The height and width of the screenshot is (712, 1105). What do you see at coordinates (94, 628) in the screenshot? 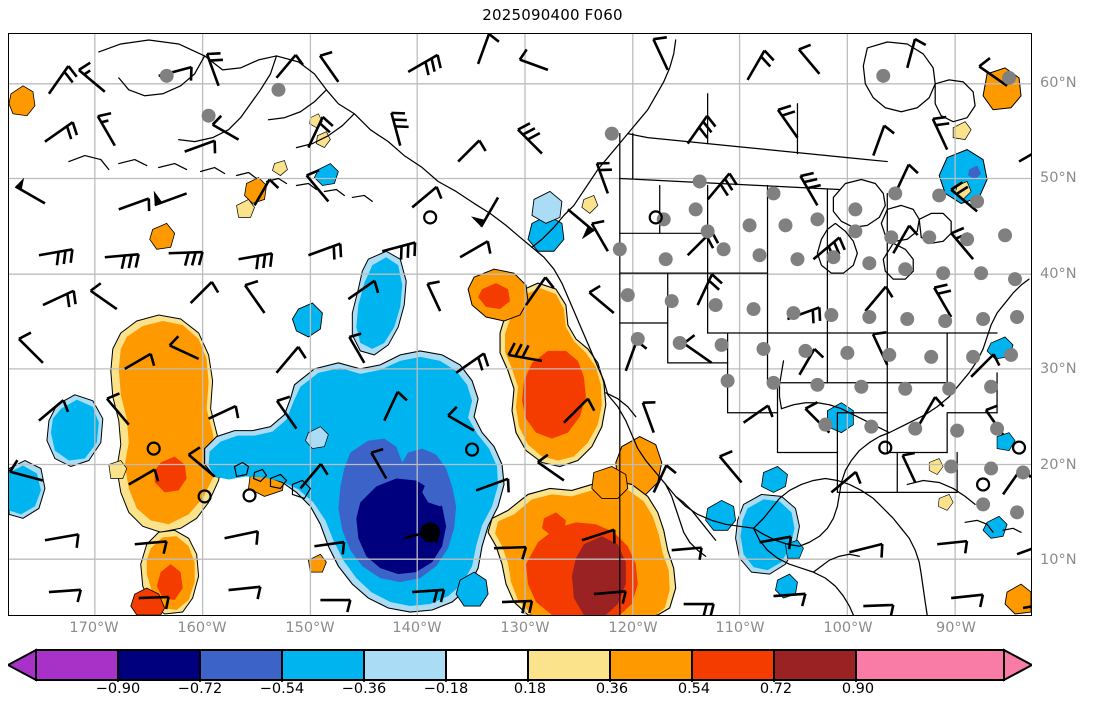
I see `lon-tick-label: 170°W` at bounding box center [94, 628].